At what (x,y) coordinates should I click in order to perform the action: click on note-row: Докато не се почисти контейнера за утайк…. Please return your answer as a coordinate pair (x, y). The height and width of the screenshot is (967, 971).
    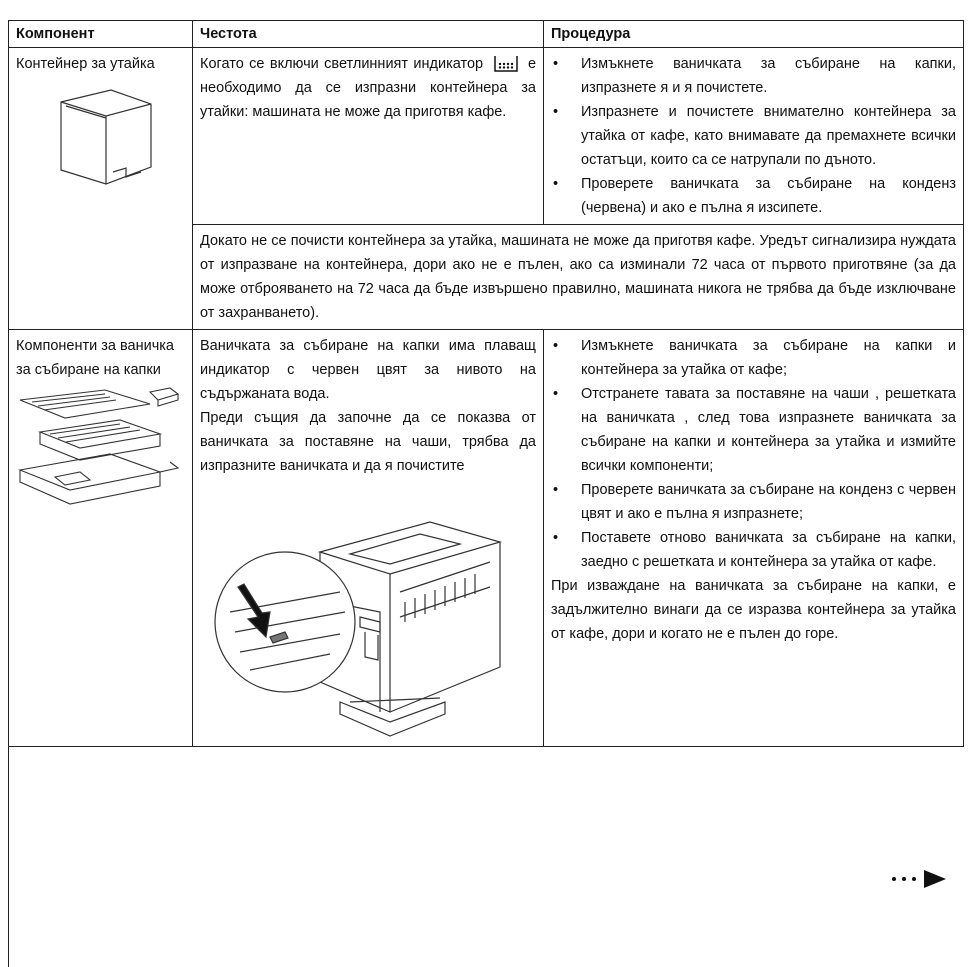
    Looking at the image, I should click on (486, 277).